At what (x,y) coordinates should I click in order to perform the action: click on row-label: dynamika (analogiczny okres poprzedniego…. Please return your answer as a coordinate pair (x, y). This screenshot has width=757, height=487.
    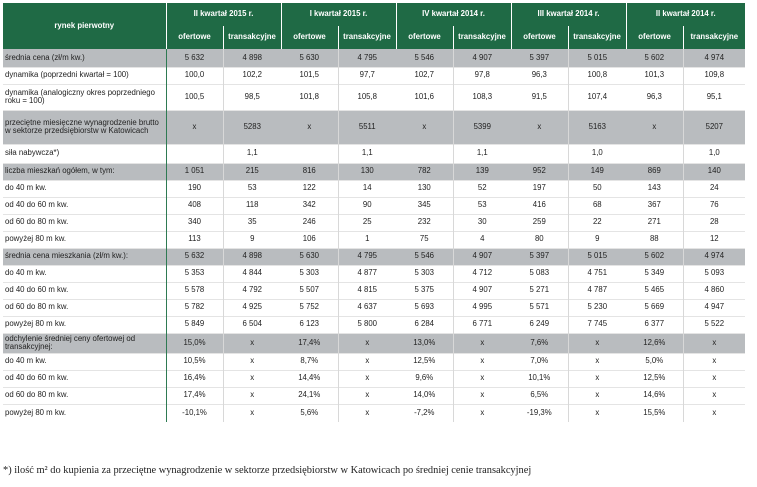
    Looking at the image, I should click on (85, 96).